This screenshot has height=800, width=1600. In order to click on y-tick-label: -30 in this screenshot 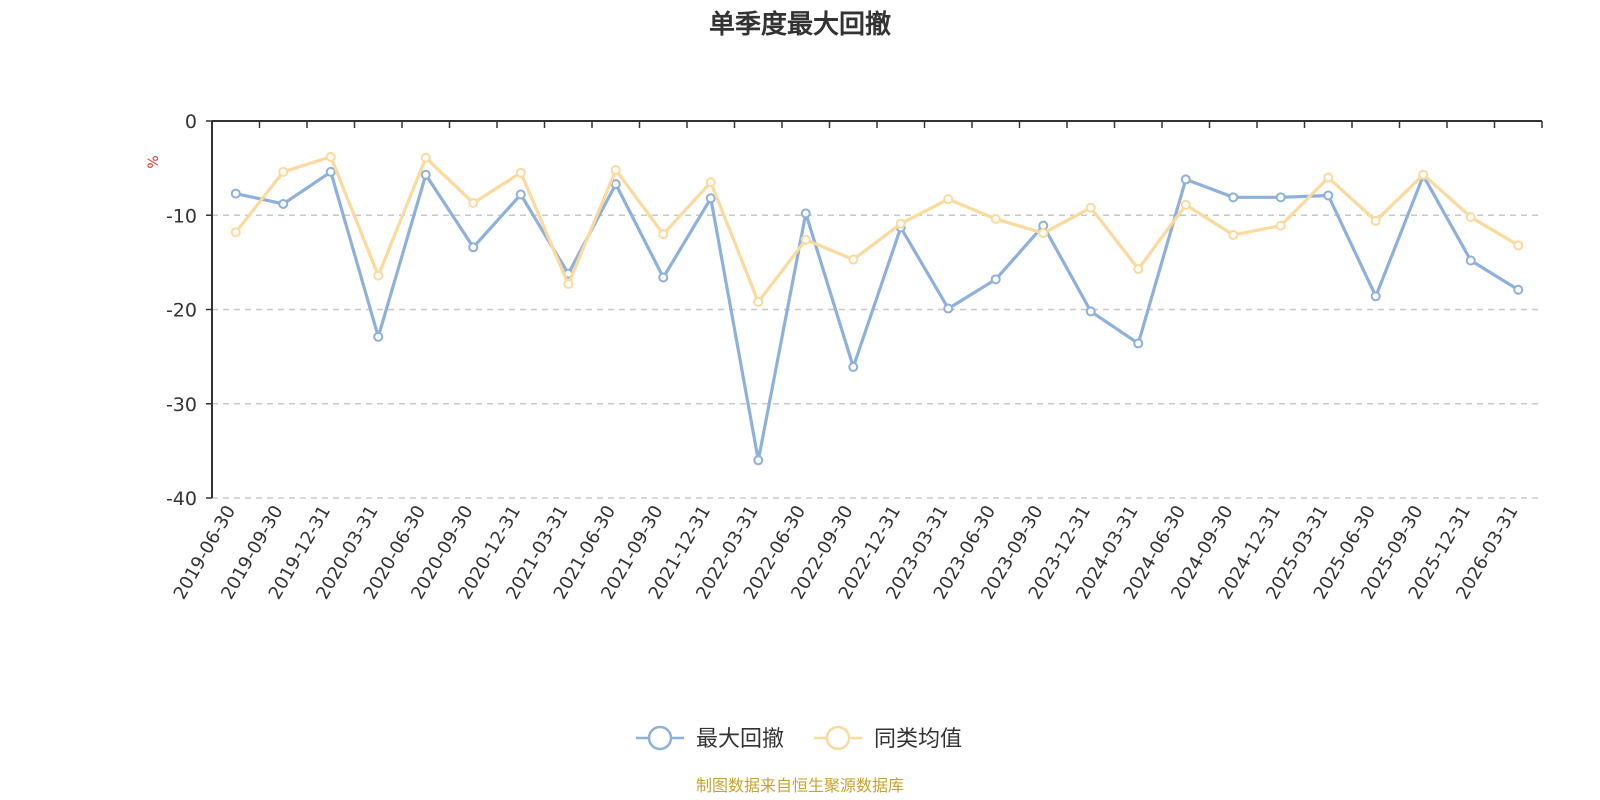, I will do `click(181, 405)`.